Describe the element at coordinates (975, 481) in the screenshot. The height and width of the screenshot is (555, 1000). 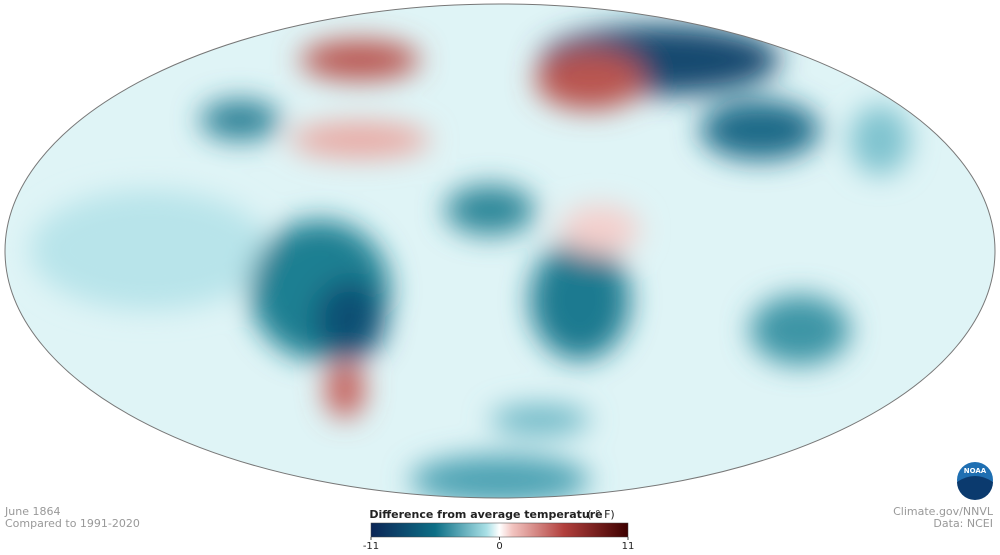
I see `noaa-logo: NOAA` at that location.